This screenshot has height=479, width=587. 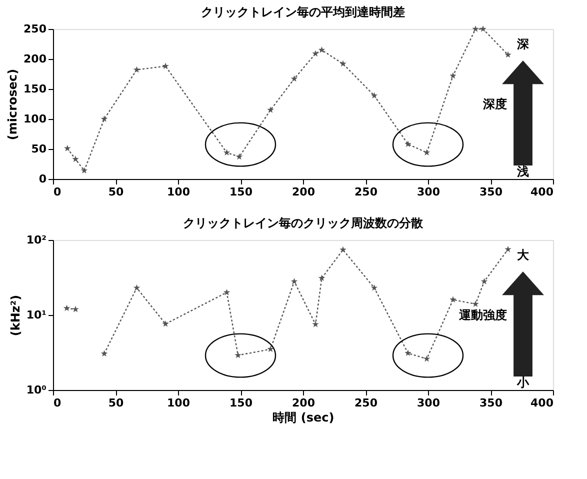 I want to click on y-axis-title: (microsec), so click(x=13, y=104).